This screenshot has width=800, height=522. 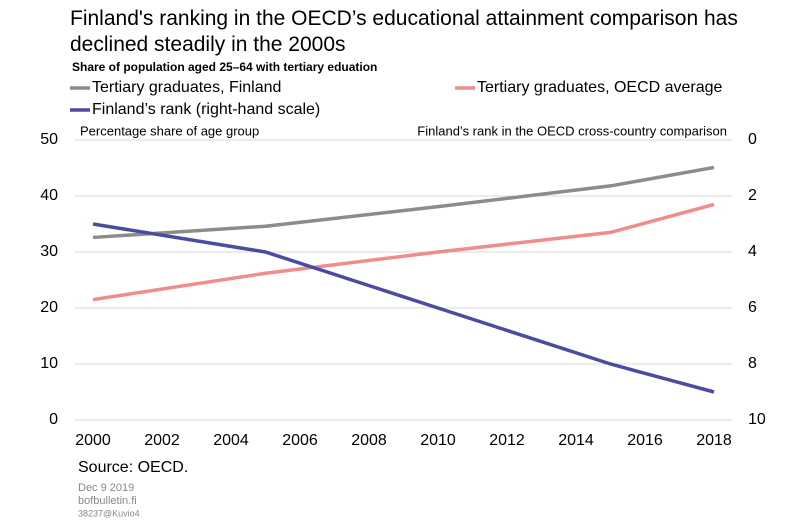 What do you see at coordinates (93, 440) in the screenshot?
I see `x-tick-label: 2000` at bounding box center [93, 440].